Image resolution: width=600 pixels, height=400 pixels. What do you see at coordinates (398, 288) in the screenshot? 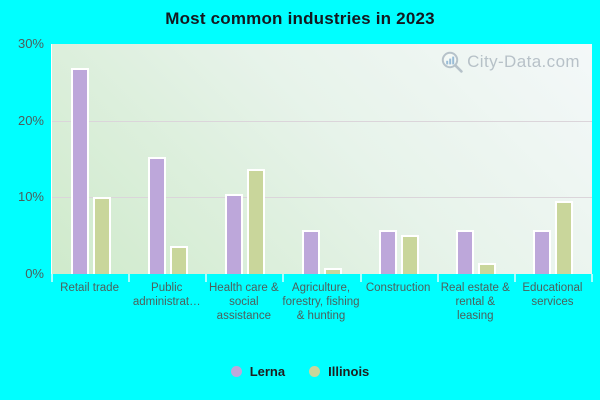
I see `x-axis-label: Construction` at bounding box center [398, 288].